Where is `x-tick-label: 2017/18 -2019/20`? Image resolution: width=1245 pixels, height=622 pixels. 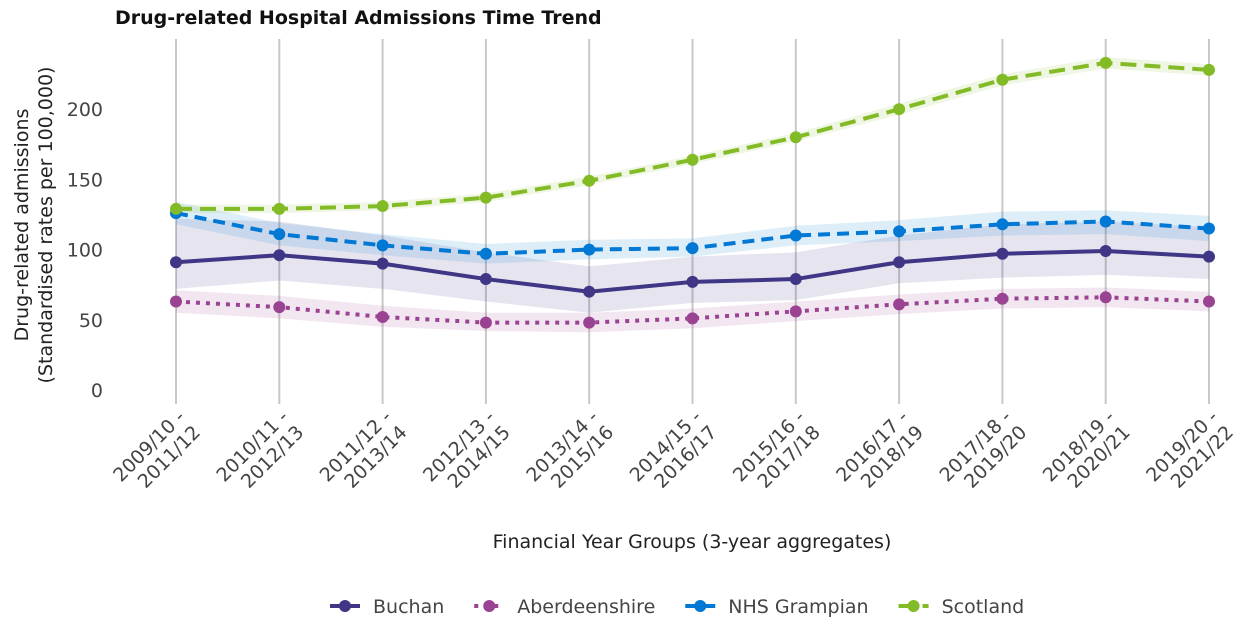
x-tick-label: 2017/18 -2019/20 is located at coordinates (983, 454).